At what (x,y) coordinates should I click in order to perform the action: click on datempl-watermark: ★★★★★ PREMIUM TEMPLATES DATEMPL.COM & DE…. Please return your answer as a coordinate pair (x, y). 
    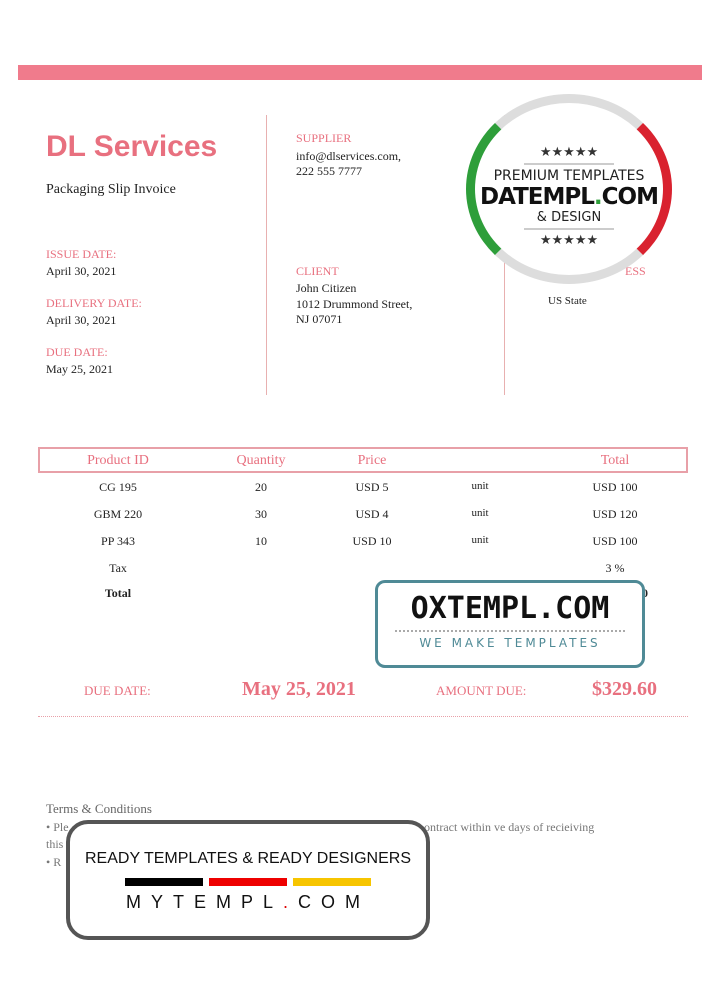
    Looking at the image, I should click on (569, 189).